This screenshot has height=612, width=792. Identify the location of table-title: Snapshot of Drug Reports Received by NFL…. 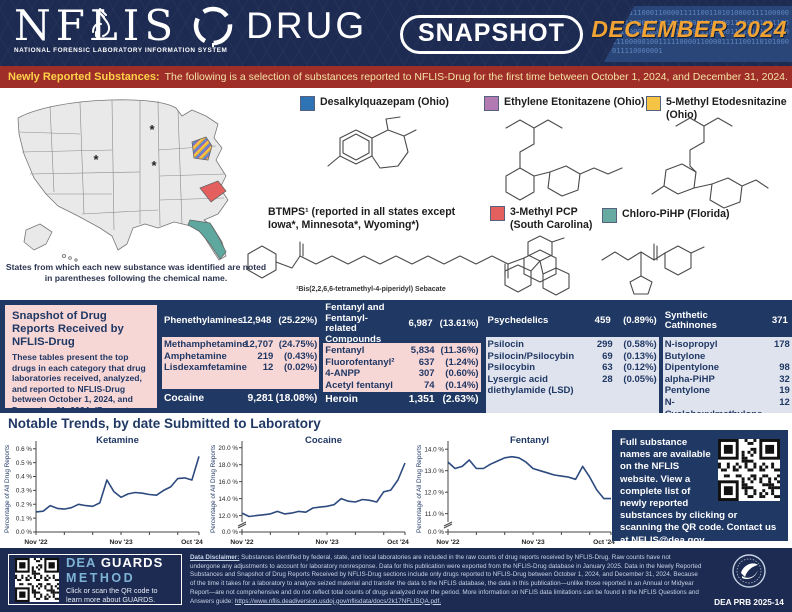
(68, 329).